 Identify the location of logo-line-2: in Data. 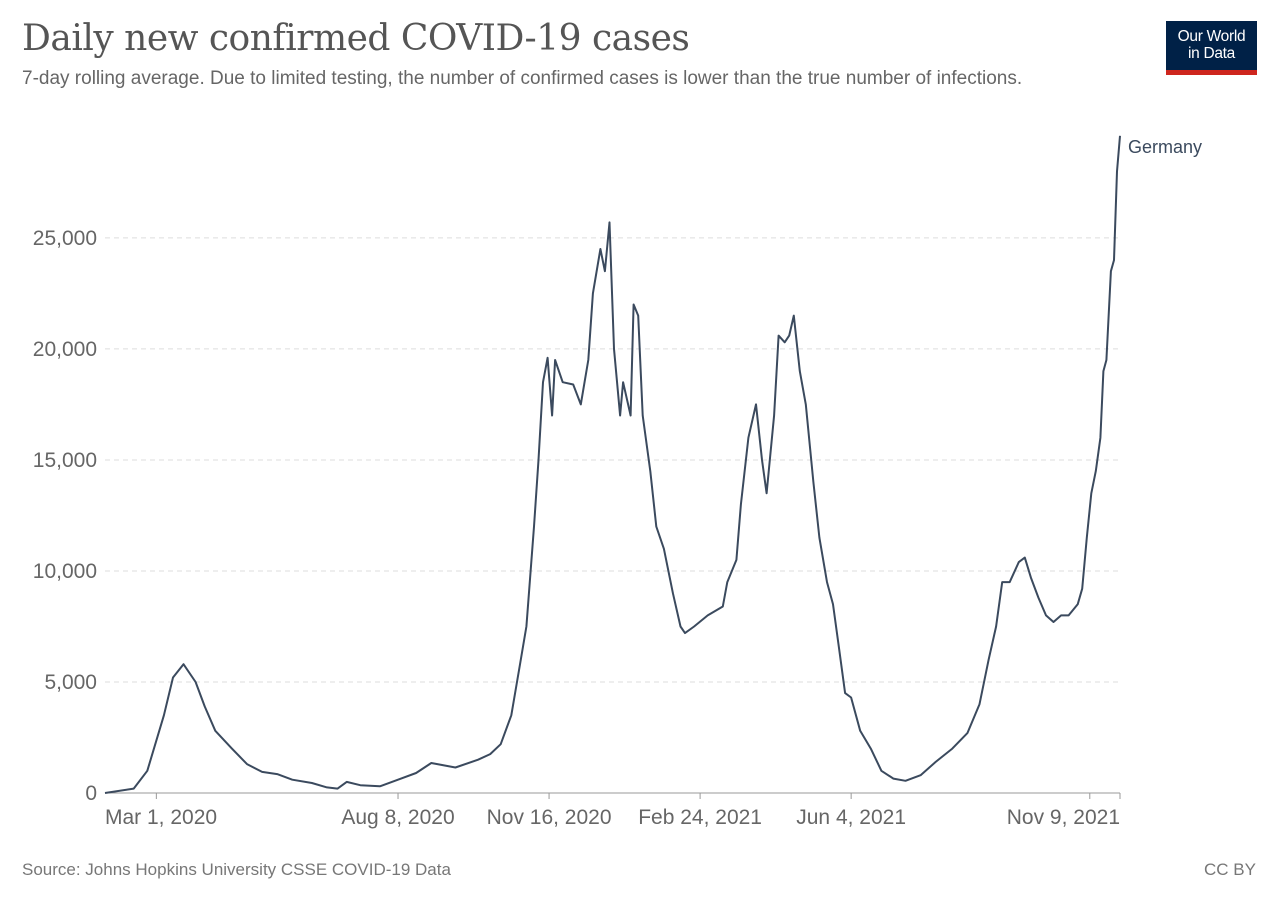
(1211, 53).